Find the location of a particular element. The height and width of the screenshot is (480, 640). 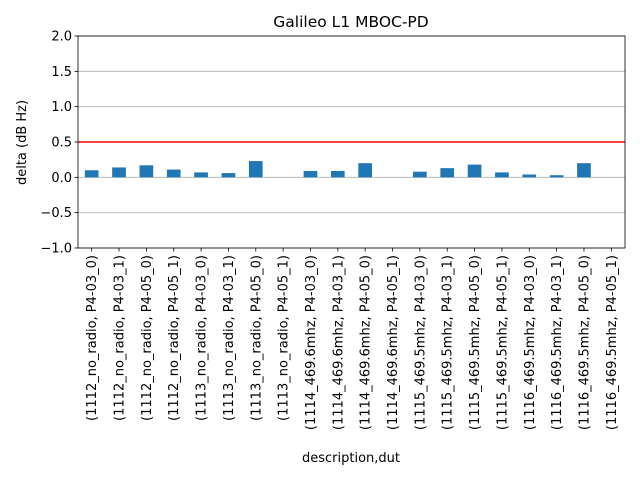

y-axis-label: delta (dB Hz) is located at coordinates (22, 142).